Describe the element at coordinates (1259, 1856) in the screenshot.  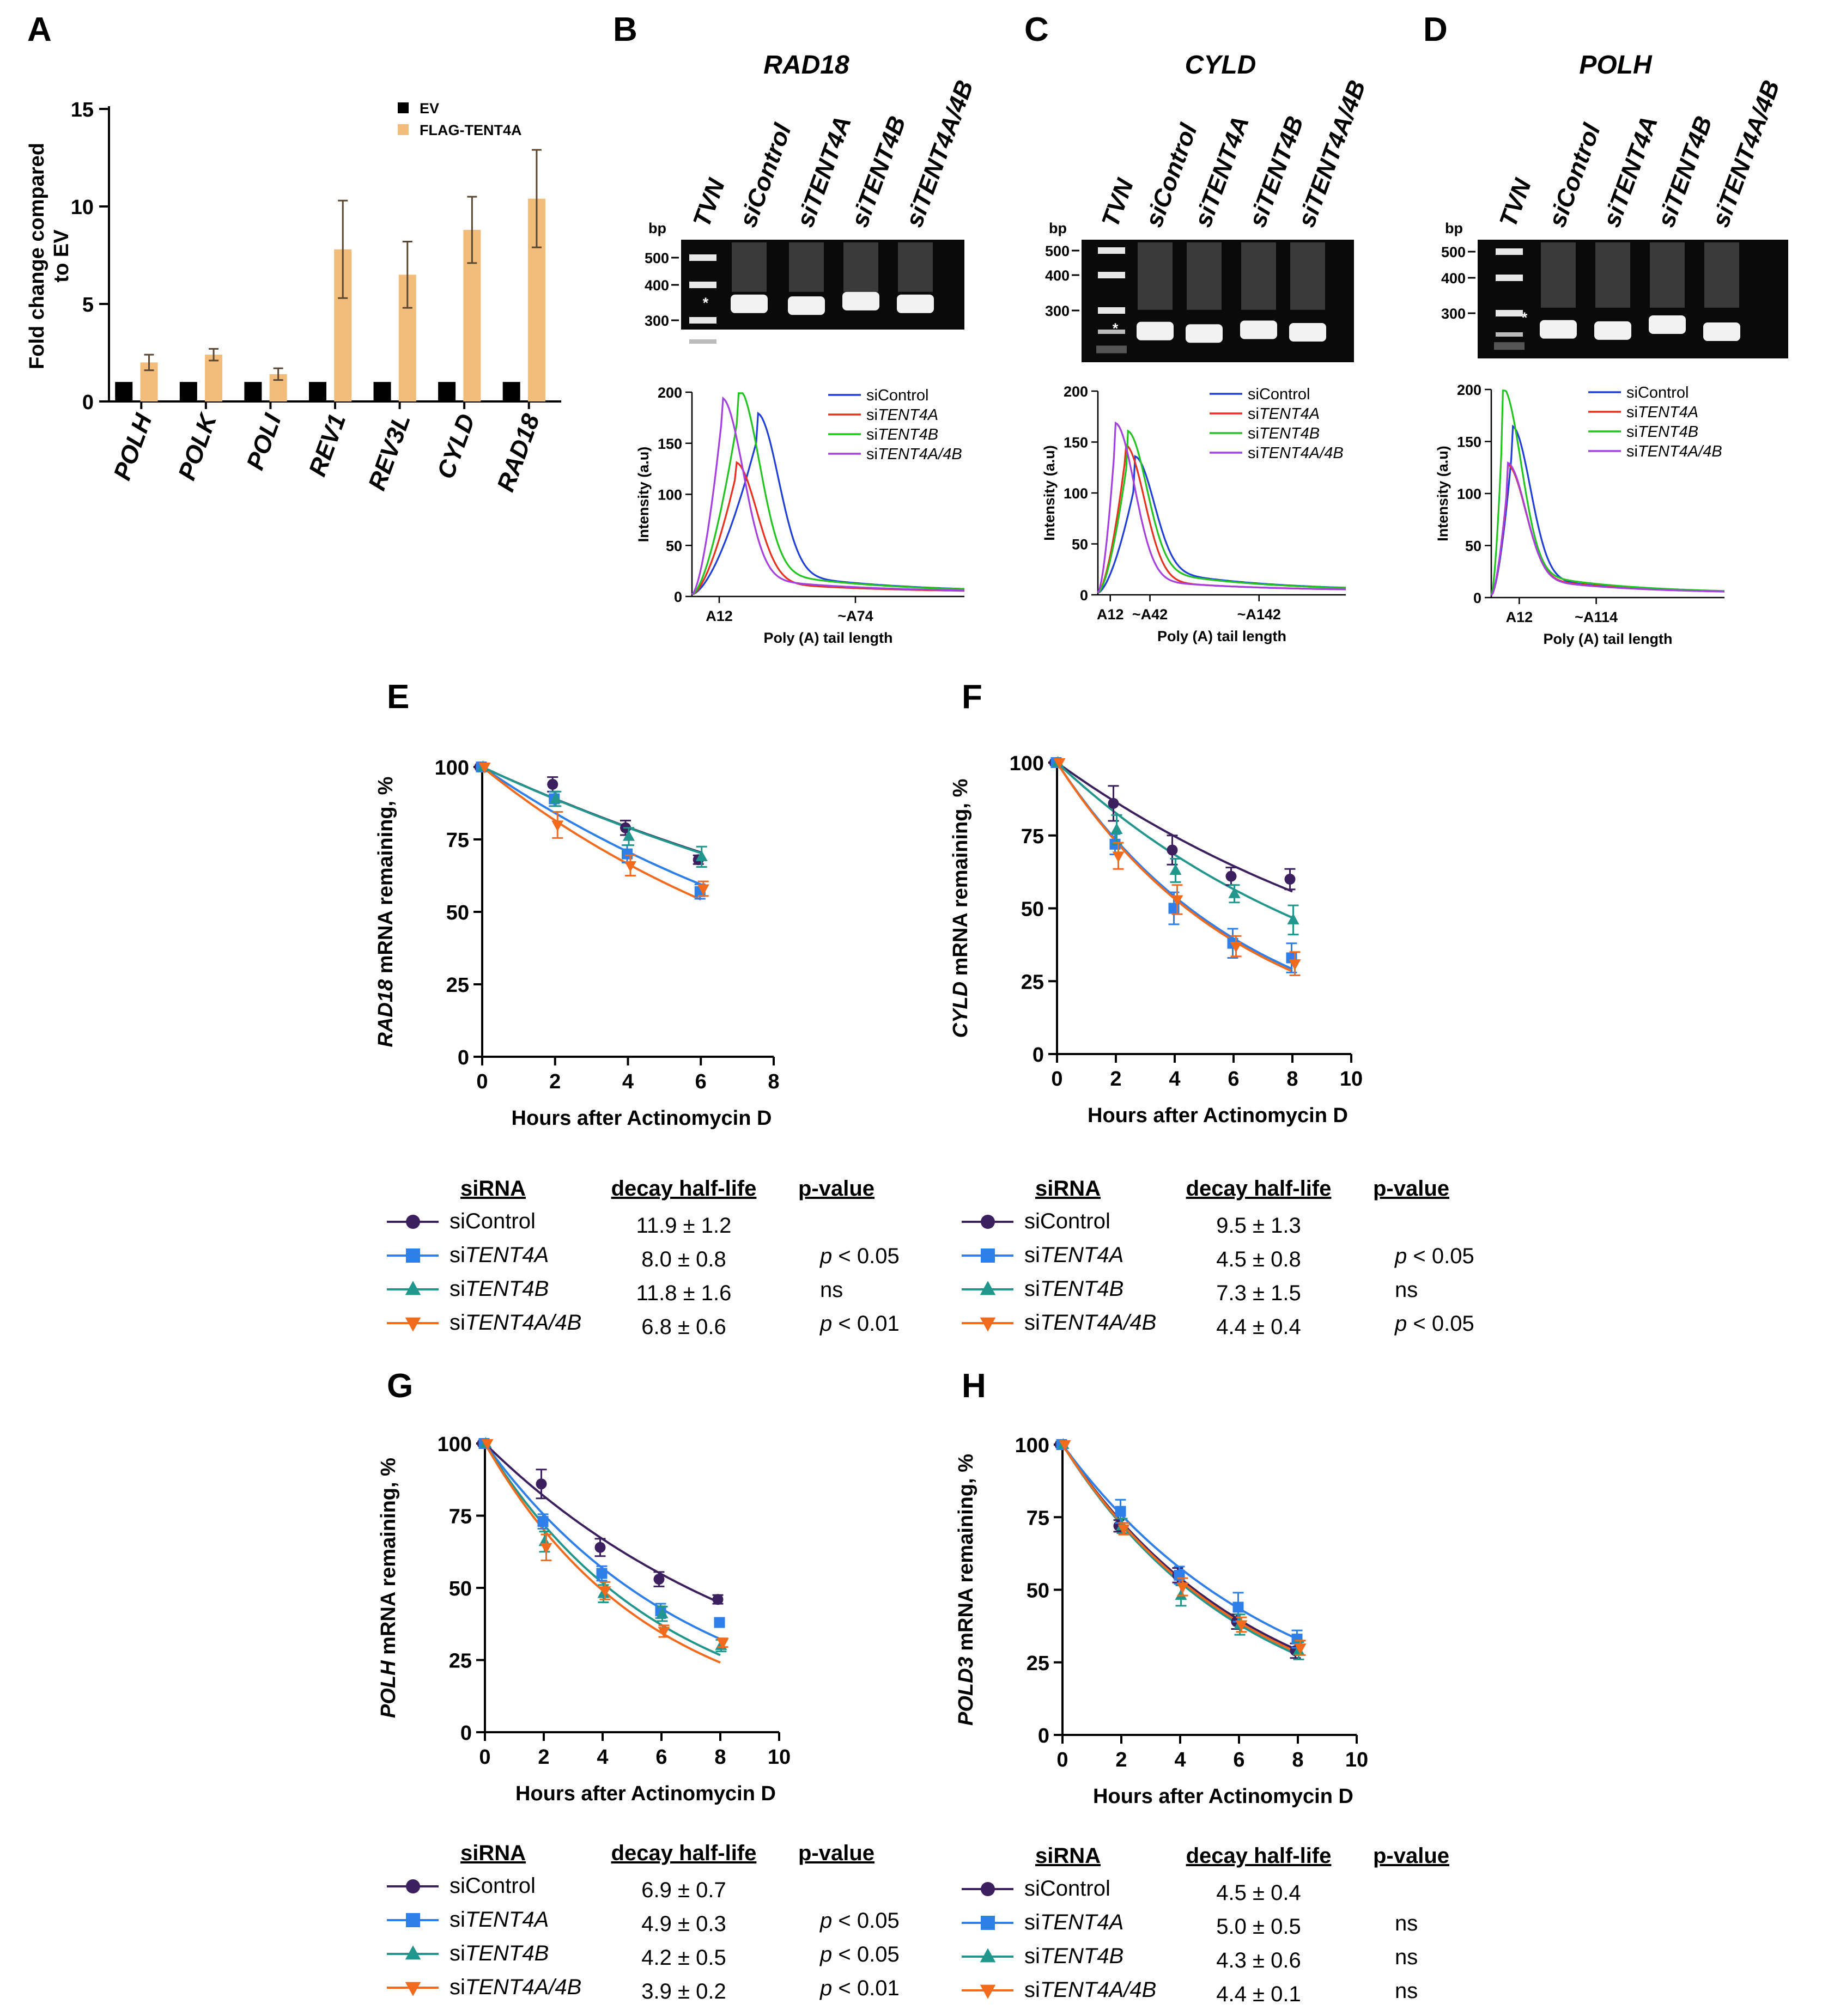
I see `table-header: decay half-life` at that location.